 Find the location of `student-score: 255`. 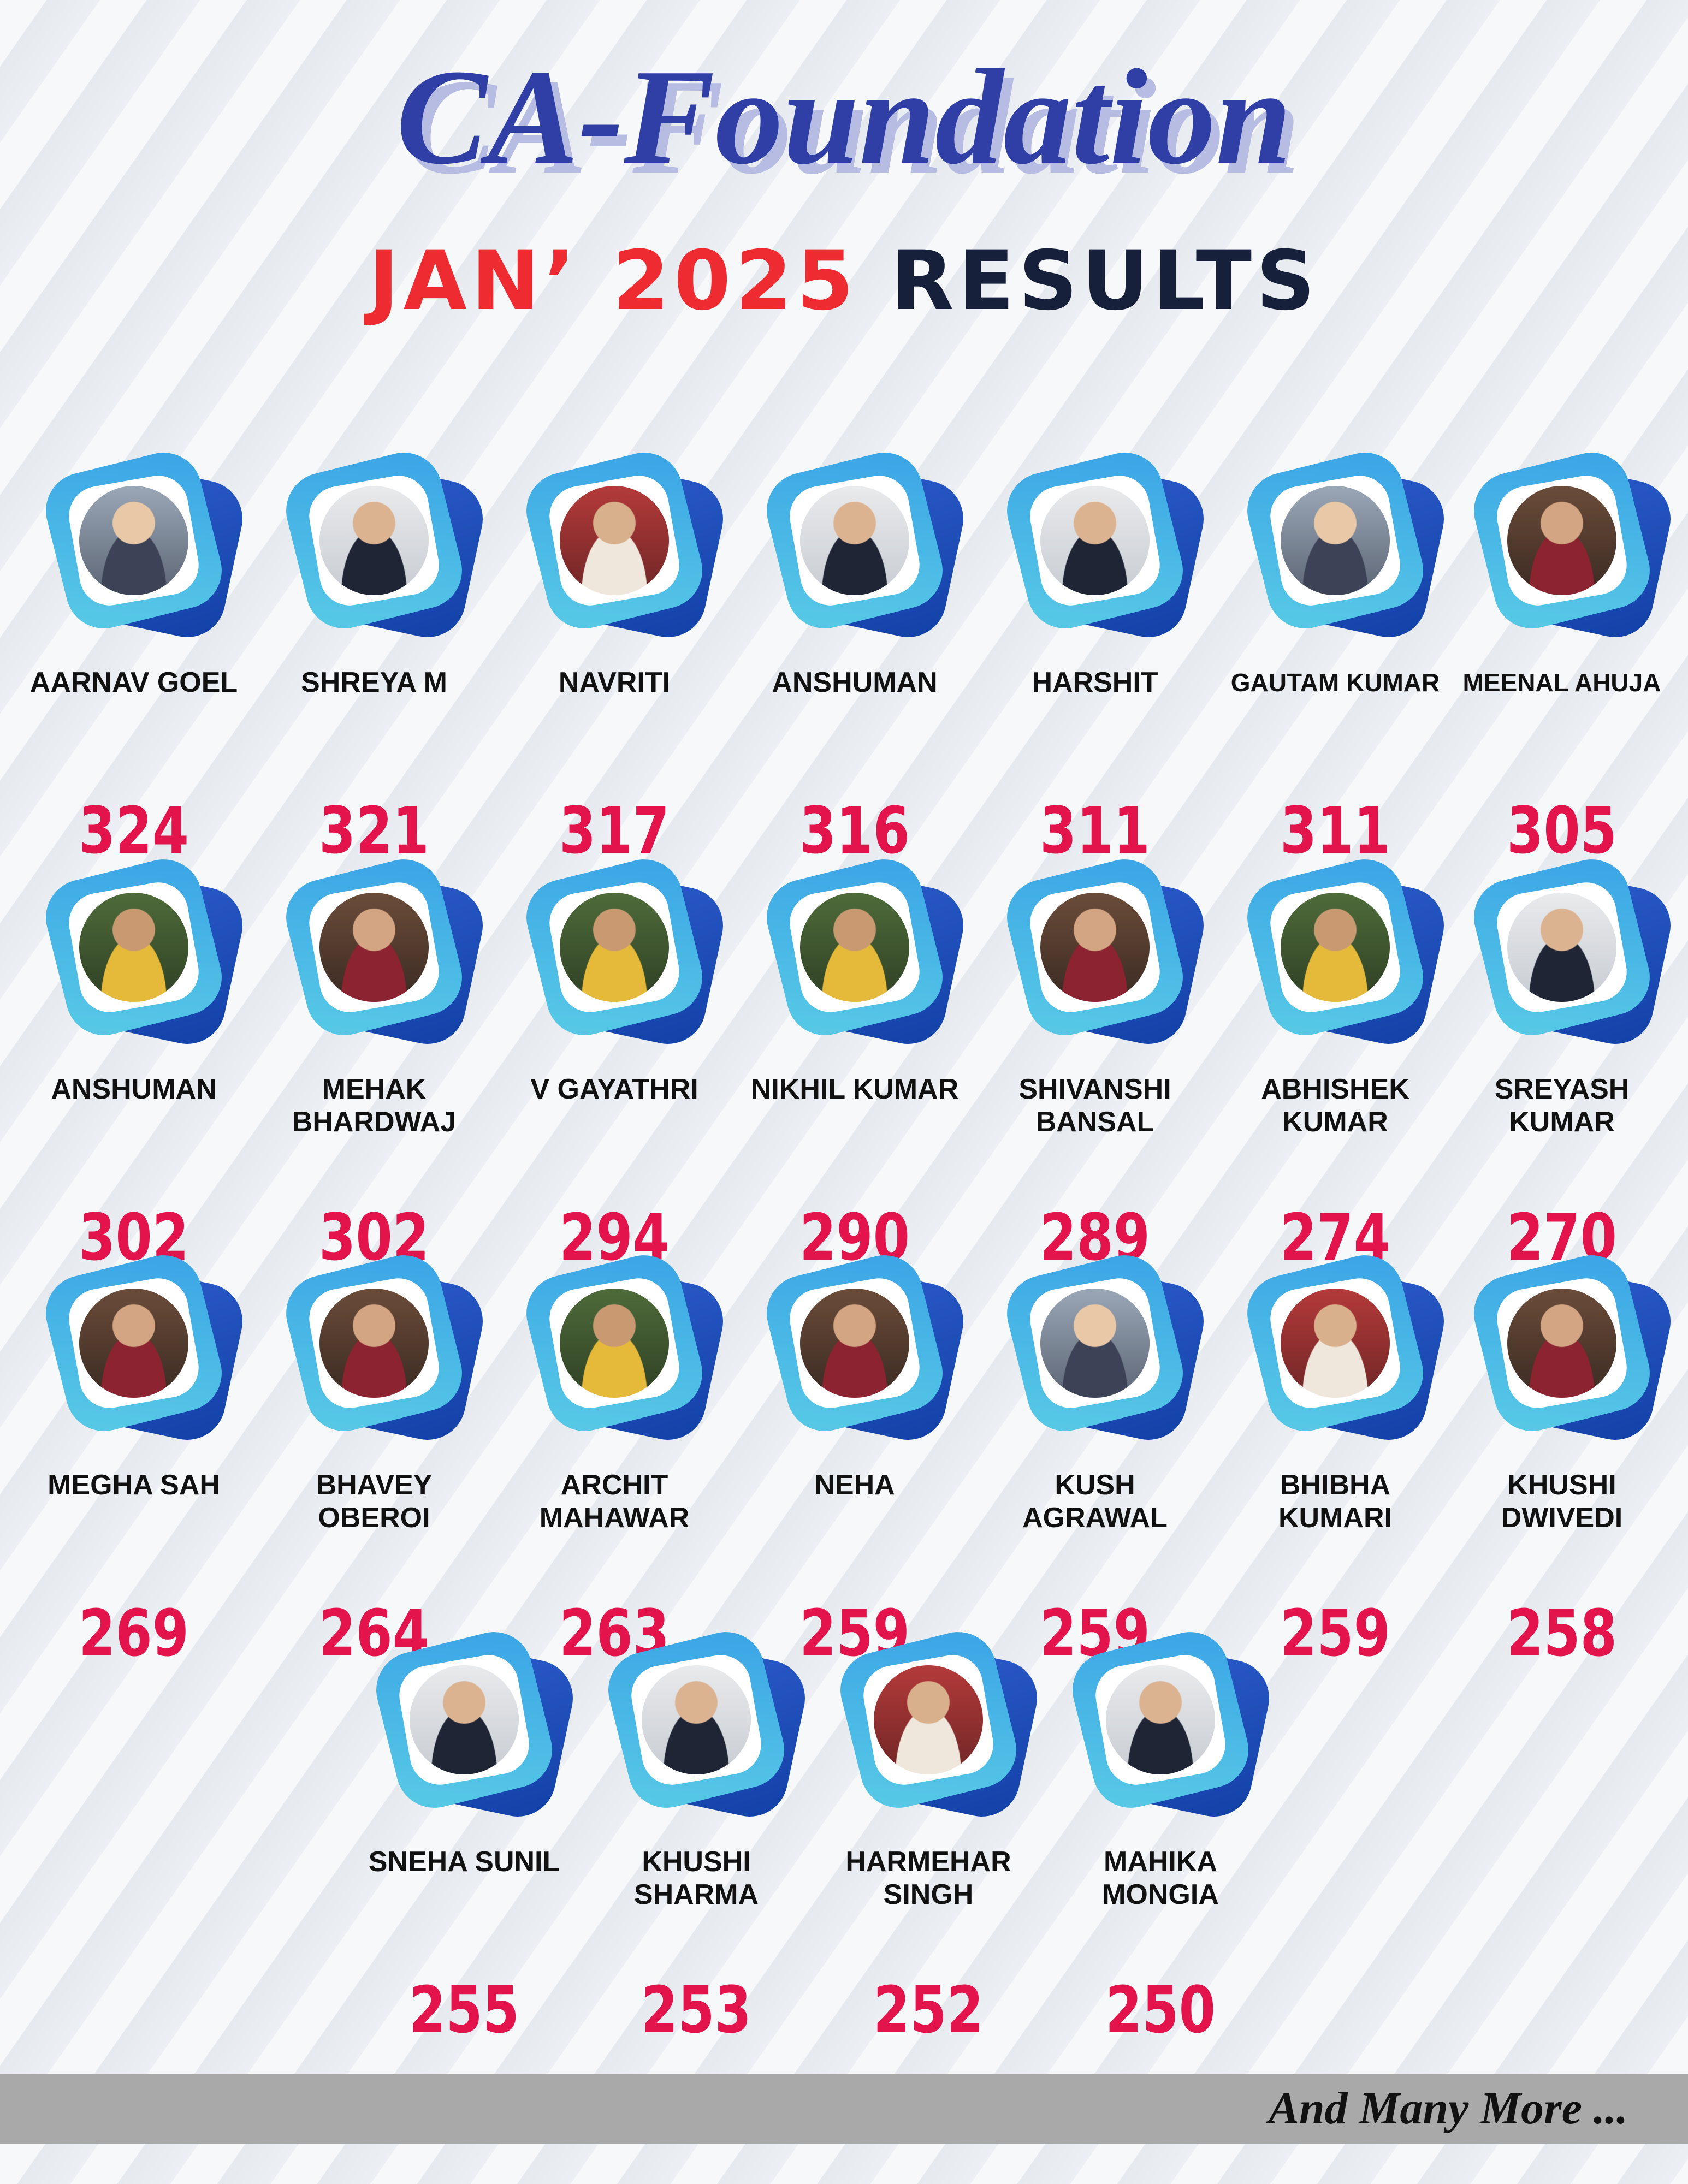

student-score: 255 is located at coordinates (464, 2010).